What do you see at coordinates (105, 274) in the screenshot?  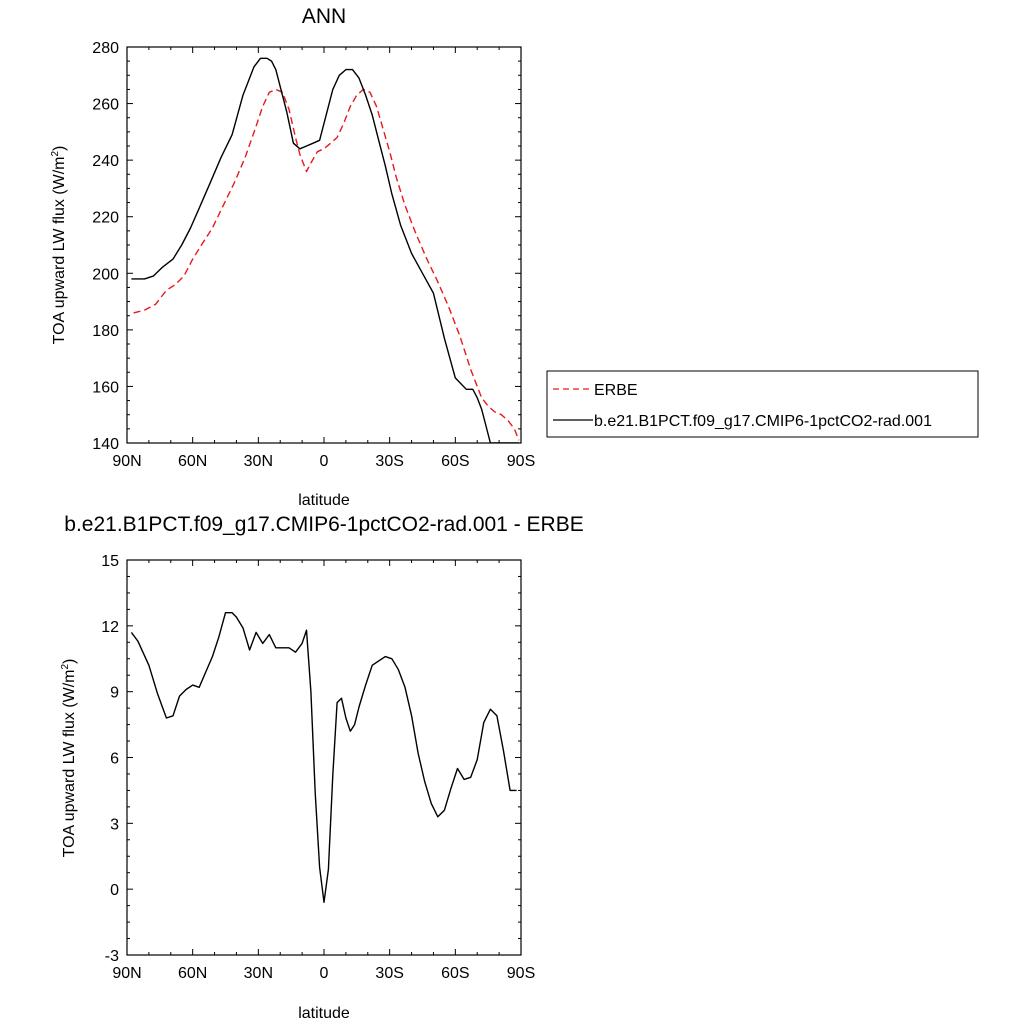 I see `y-tick-label: 200` at bounding box center [105, 274].